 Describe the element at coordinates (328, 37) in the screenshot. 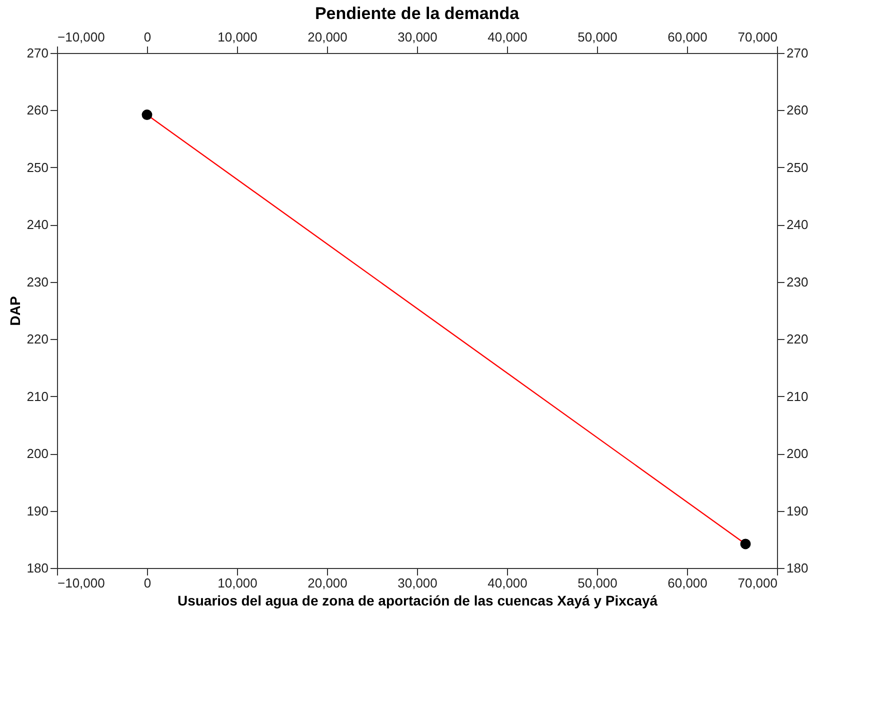

I see `x2-tick-label: 20,000` at that location.